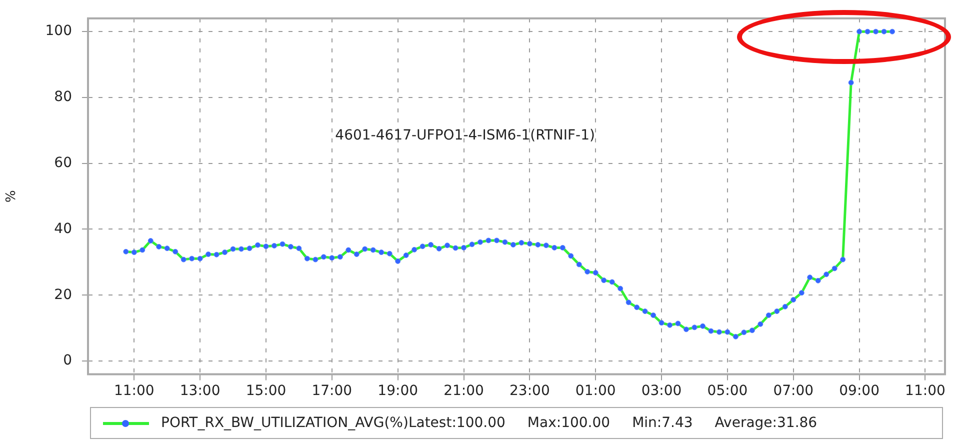 The width and height of the screenshot is (955, 445). Describe the element at coordinates (200, 391) in the screenshot. I see `x-tick-label: 13:00` at that location.